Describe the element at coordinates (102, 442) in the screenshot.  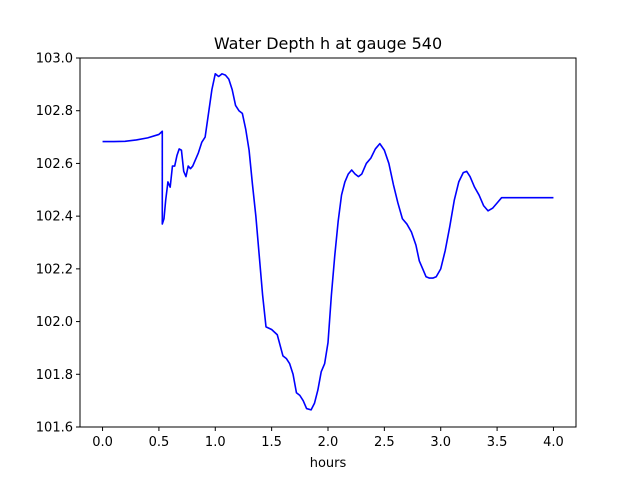
I see `x-tick-label: 0.0` at that location.